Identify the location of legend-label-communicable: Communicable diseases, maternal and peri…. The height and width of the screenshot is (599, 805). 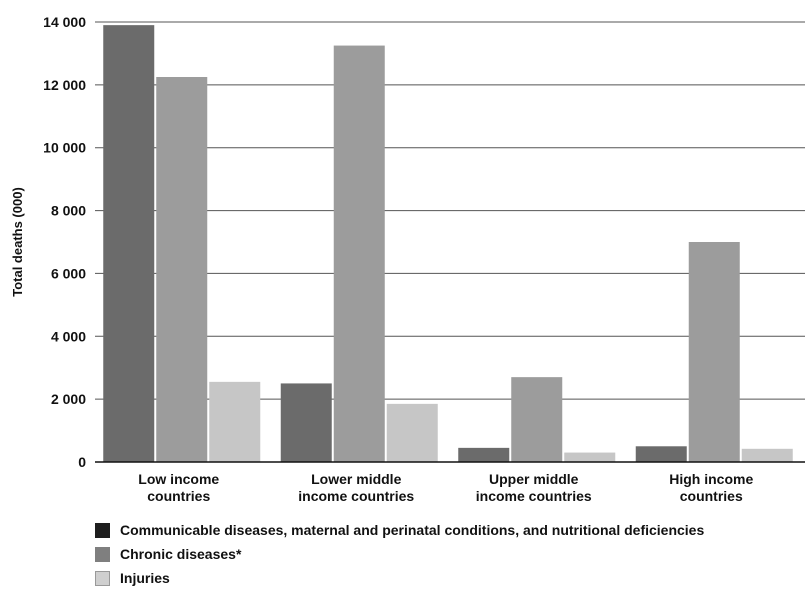
(412, 530).